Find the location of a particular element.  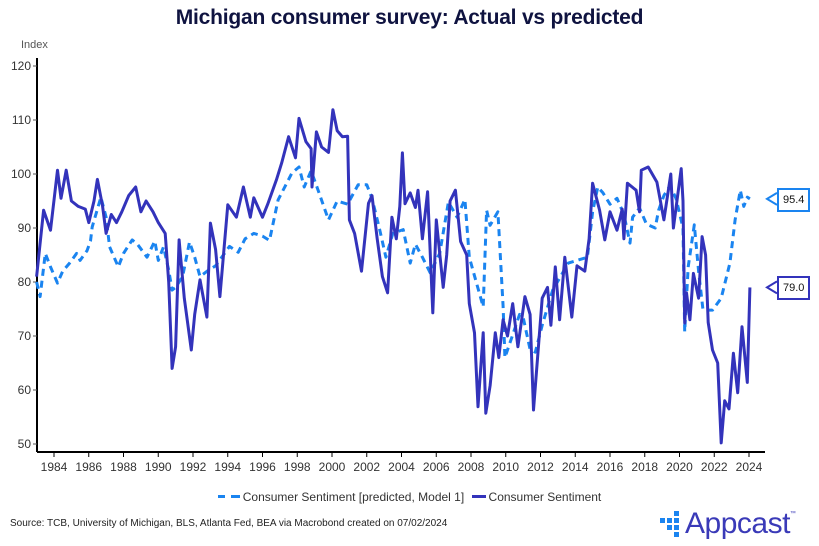

y-tick-label: 60 is located at coordinates (25, 390).